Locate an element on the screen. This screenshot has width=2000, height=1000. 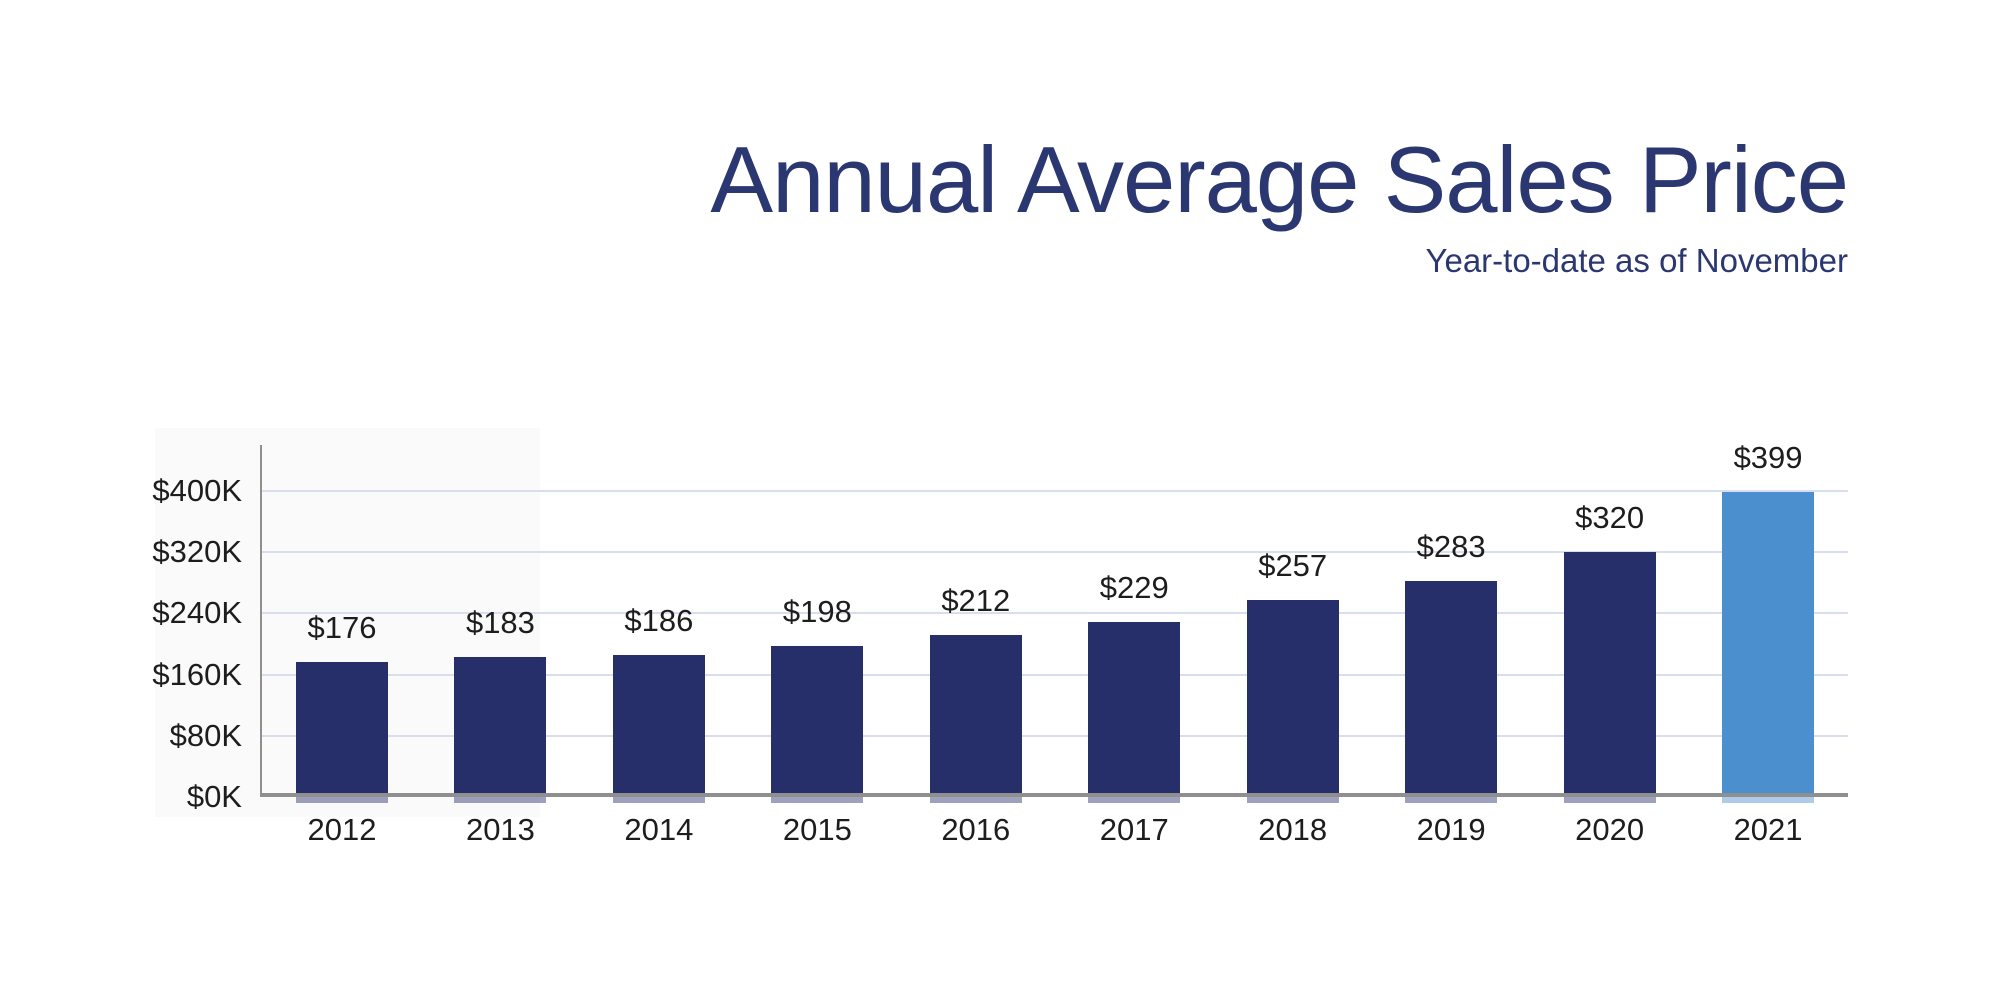
bar-value-label-2019: $283 is located at coordinates (1451, 546).